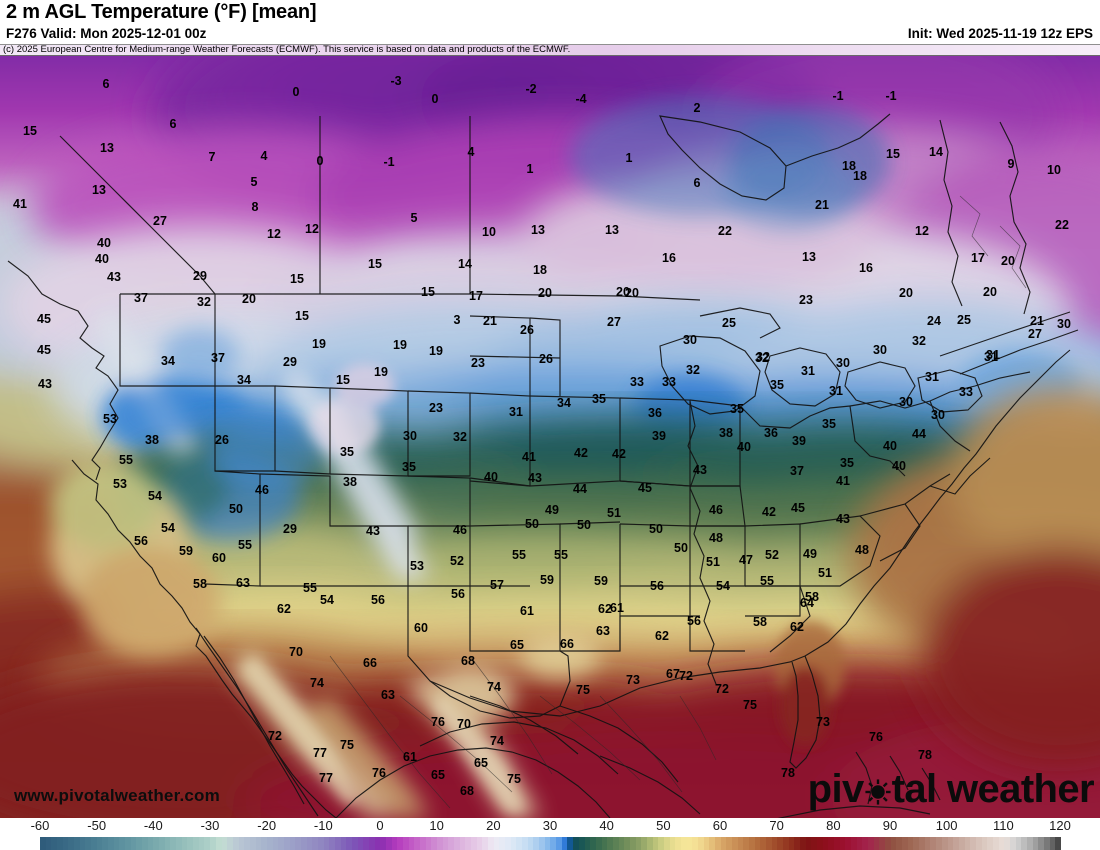  I want to click on temperature-label: 21, so click(490, 320).